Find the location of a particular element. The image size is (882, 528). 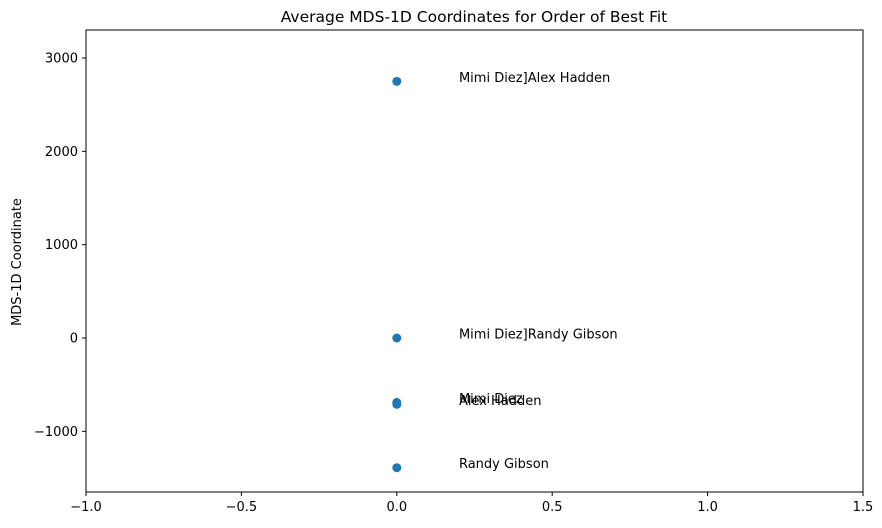

x-tick-label: −0.5 is located at coordinates (242, 507).